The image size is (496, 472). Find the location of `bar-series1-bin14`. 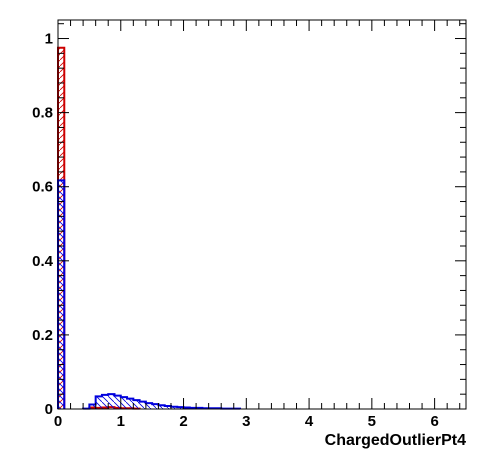

bar-series1-bin14 is located at coordinates (167, 407).